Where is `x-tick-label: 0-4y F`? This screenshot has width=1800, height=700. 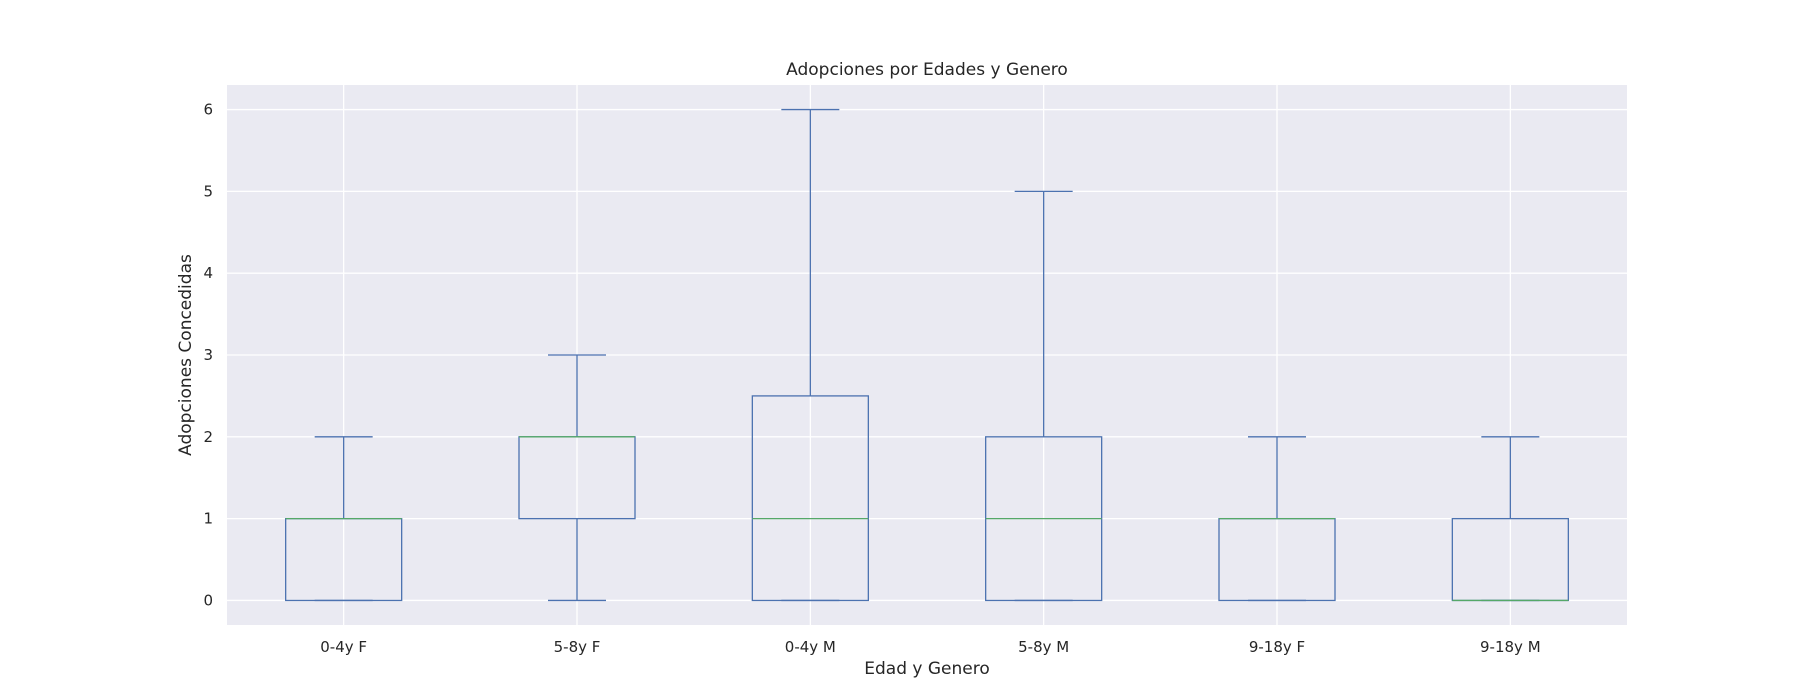
x-tick-label: 0-4y F is located at coordinates (343, 647).